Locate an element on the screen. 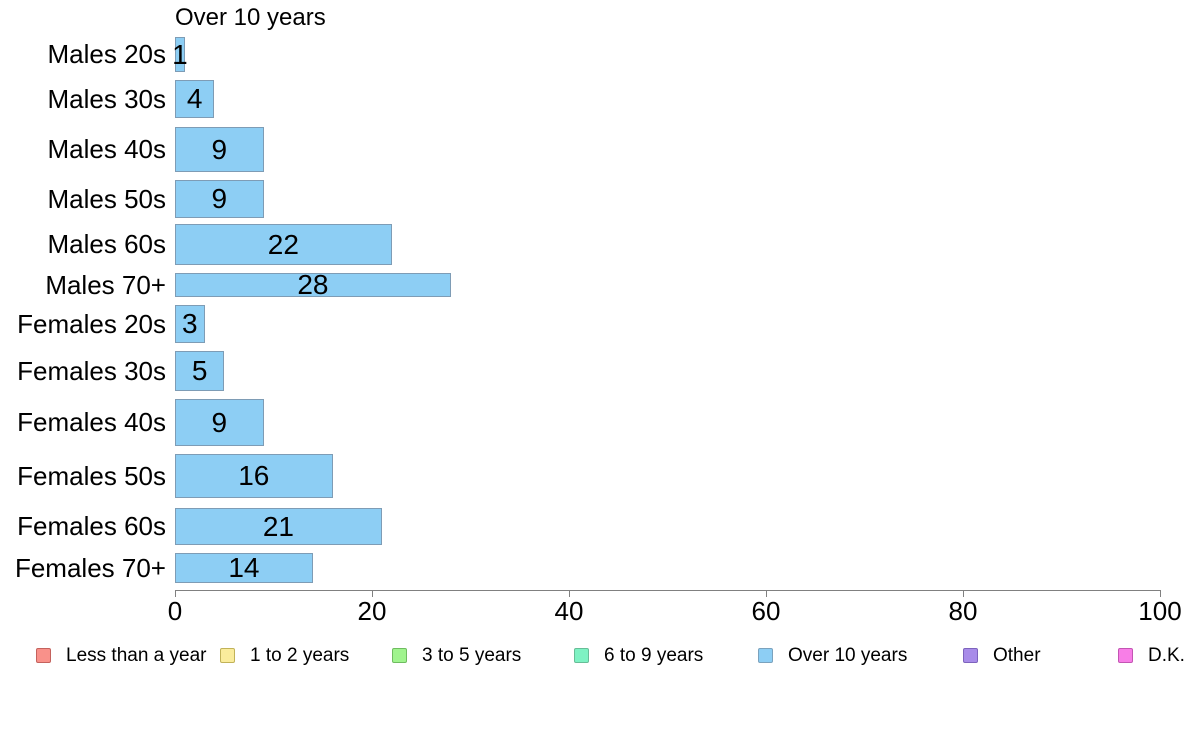 The width and height of the screenshot is (1188, 736). legend-item-label: Over 10 years is located at coordinates (848, 655).